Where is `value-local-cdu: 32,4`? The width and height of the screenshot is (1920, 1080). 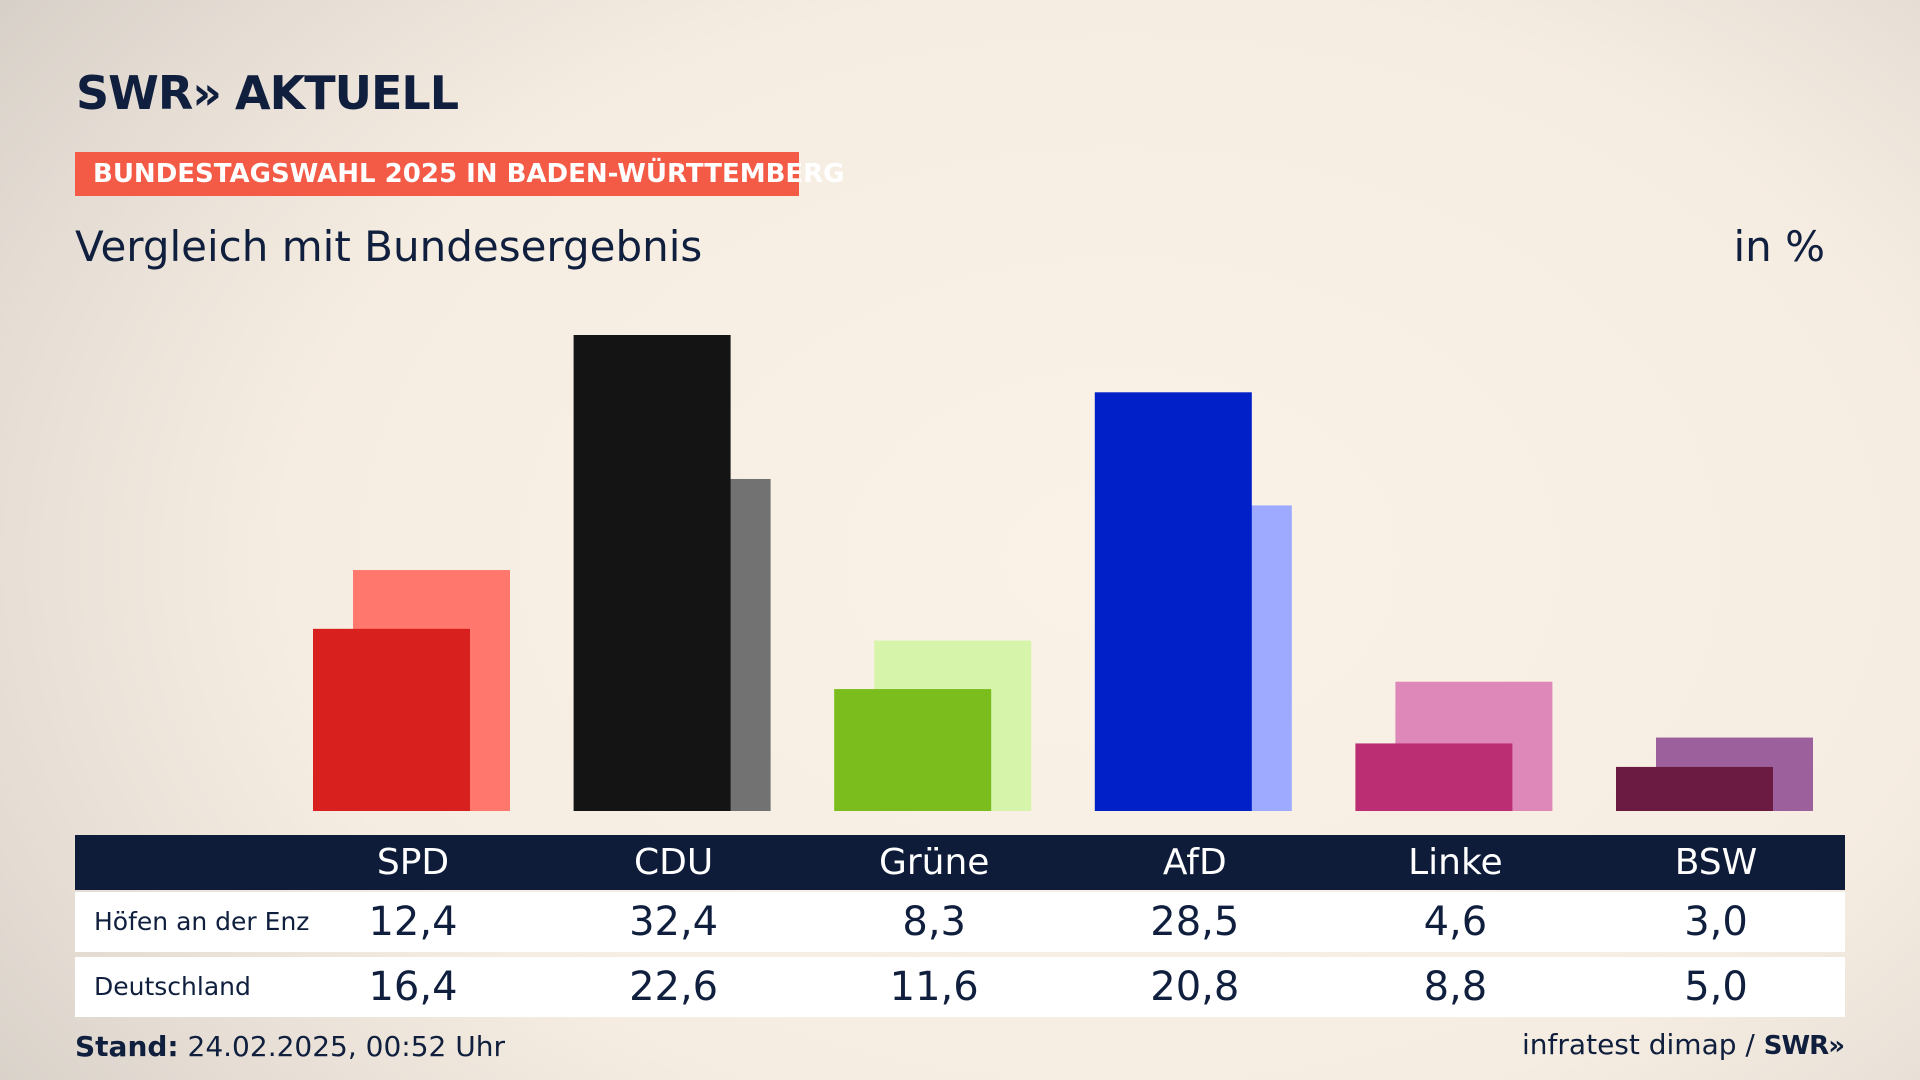 value-local-cdu: 32,4 is located at coordinates (674, 922).